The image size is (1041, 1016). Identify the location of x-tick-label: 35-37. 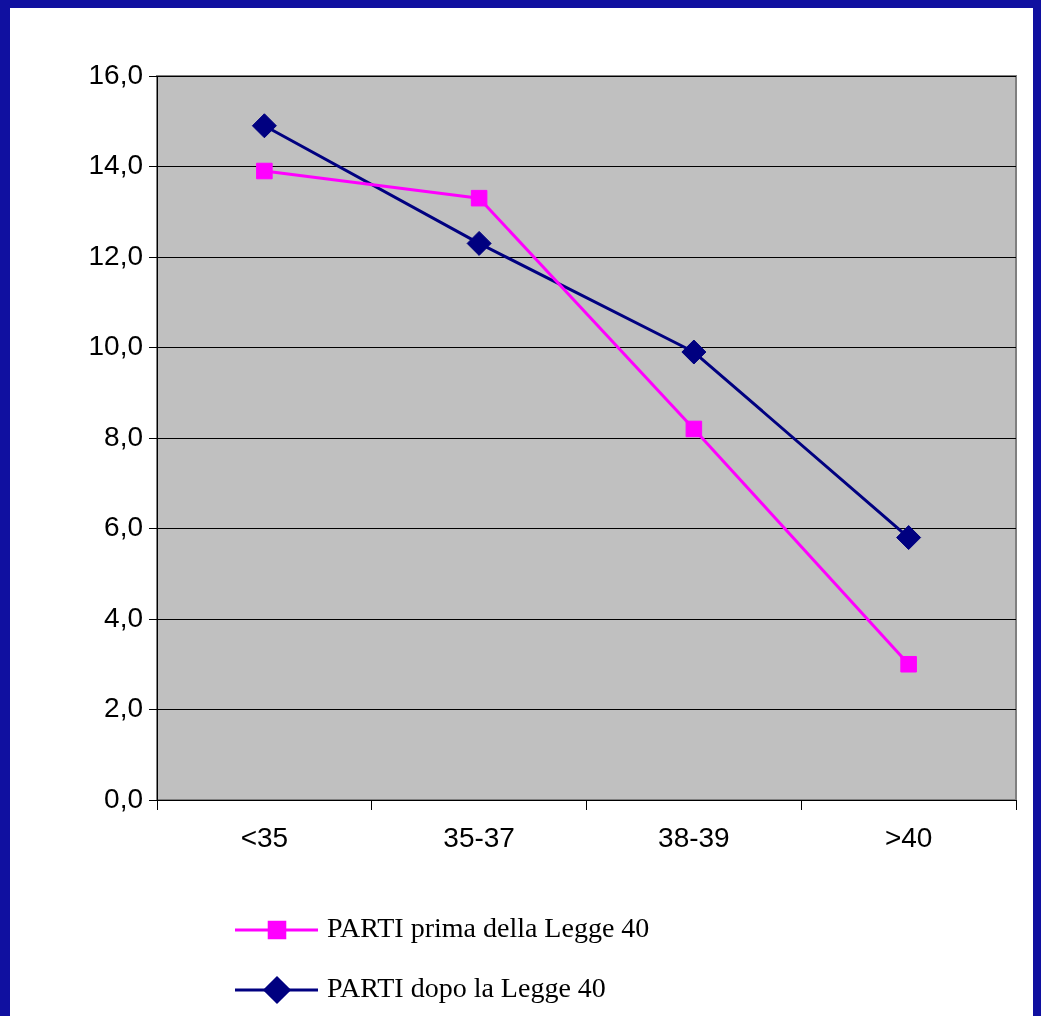
(479, 837).